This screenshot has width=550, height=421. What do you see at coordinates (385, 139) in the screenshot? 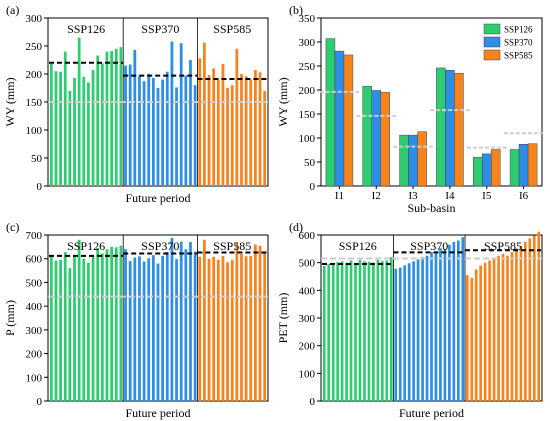
I see `bar-i2-ssp585` at bounding box center [385, 139].